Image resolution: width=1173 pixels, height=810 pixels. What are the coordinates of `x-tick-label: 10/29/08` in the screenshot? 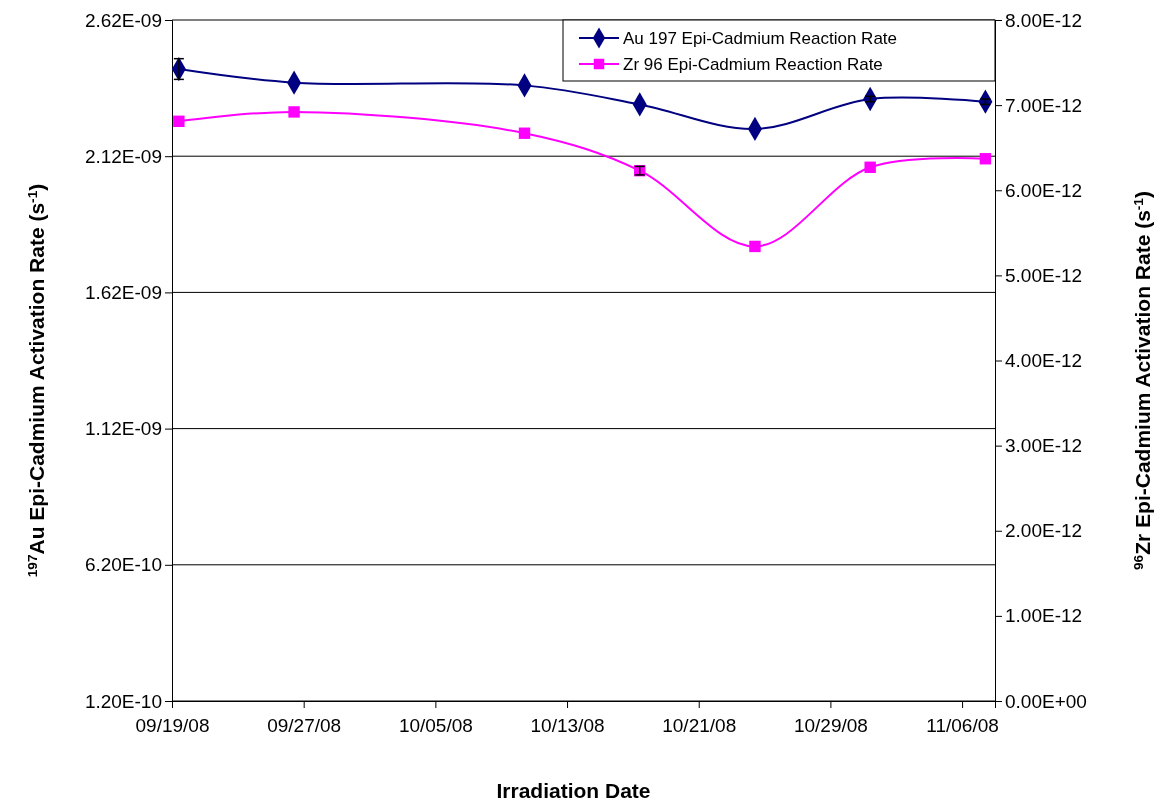 It's located at (830, 725).